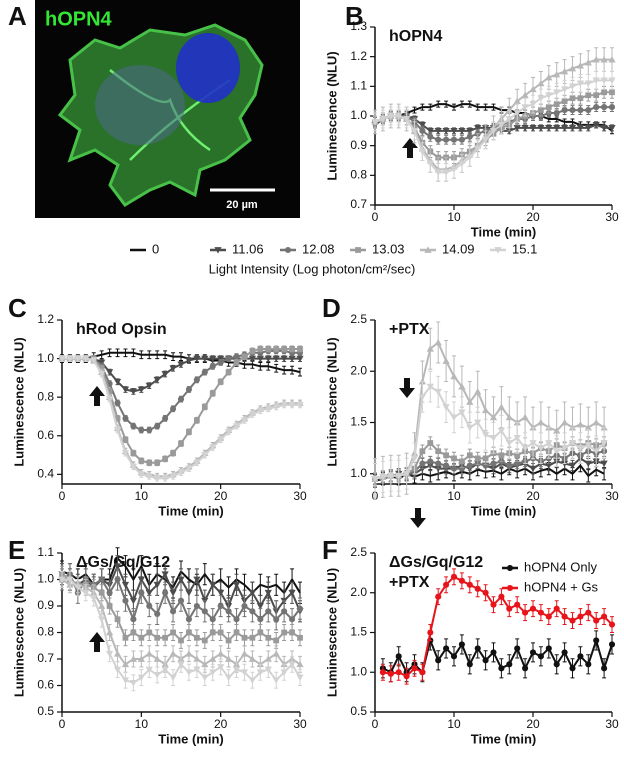 This screenshot has height=775, width=624. Describe the element at coordinates (45, 605) in the screenshot. I see `y-tick-label: 0.9` at that location.